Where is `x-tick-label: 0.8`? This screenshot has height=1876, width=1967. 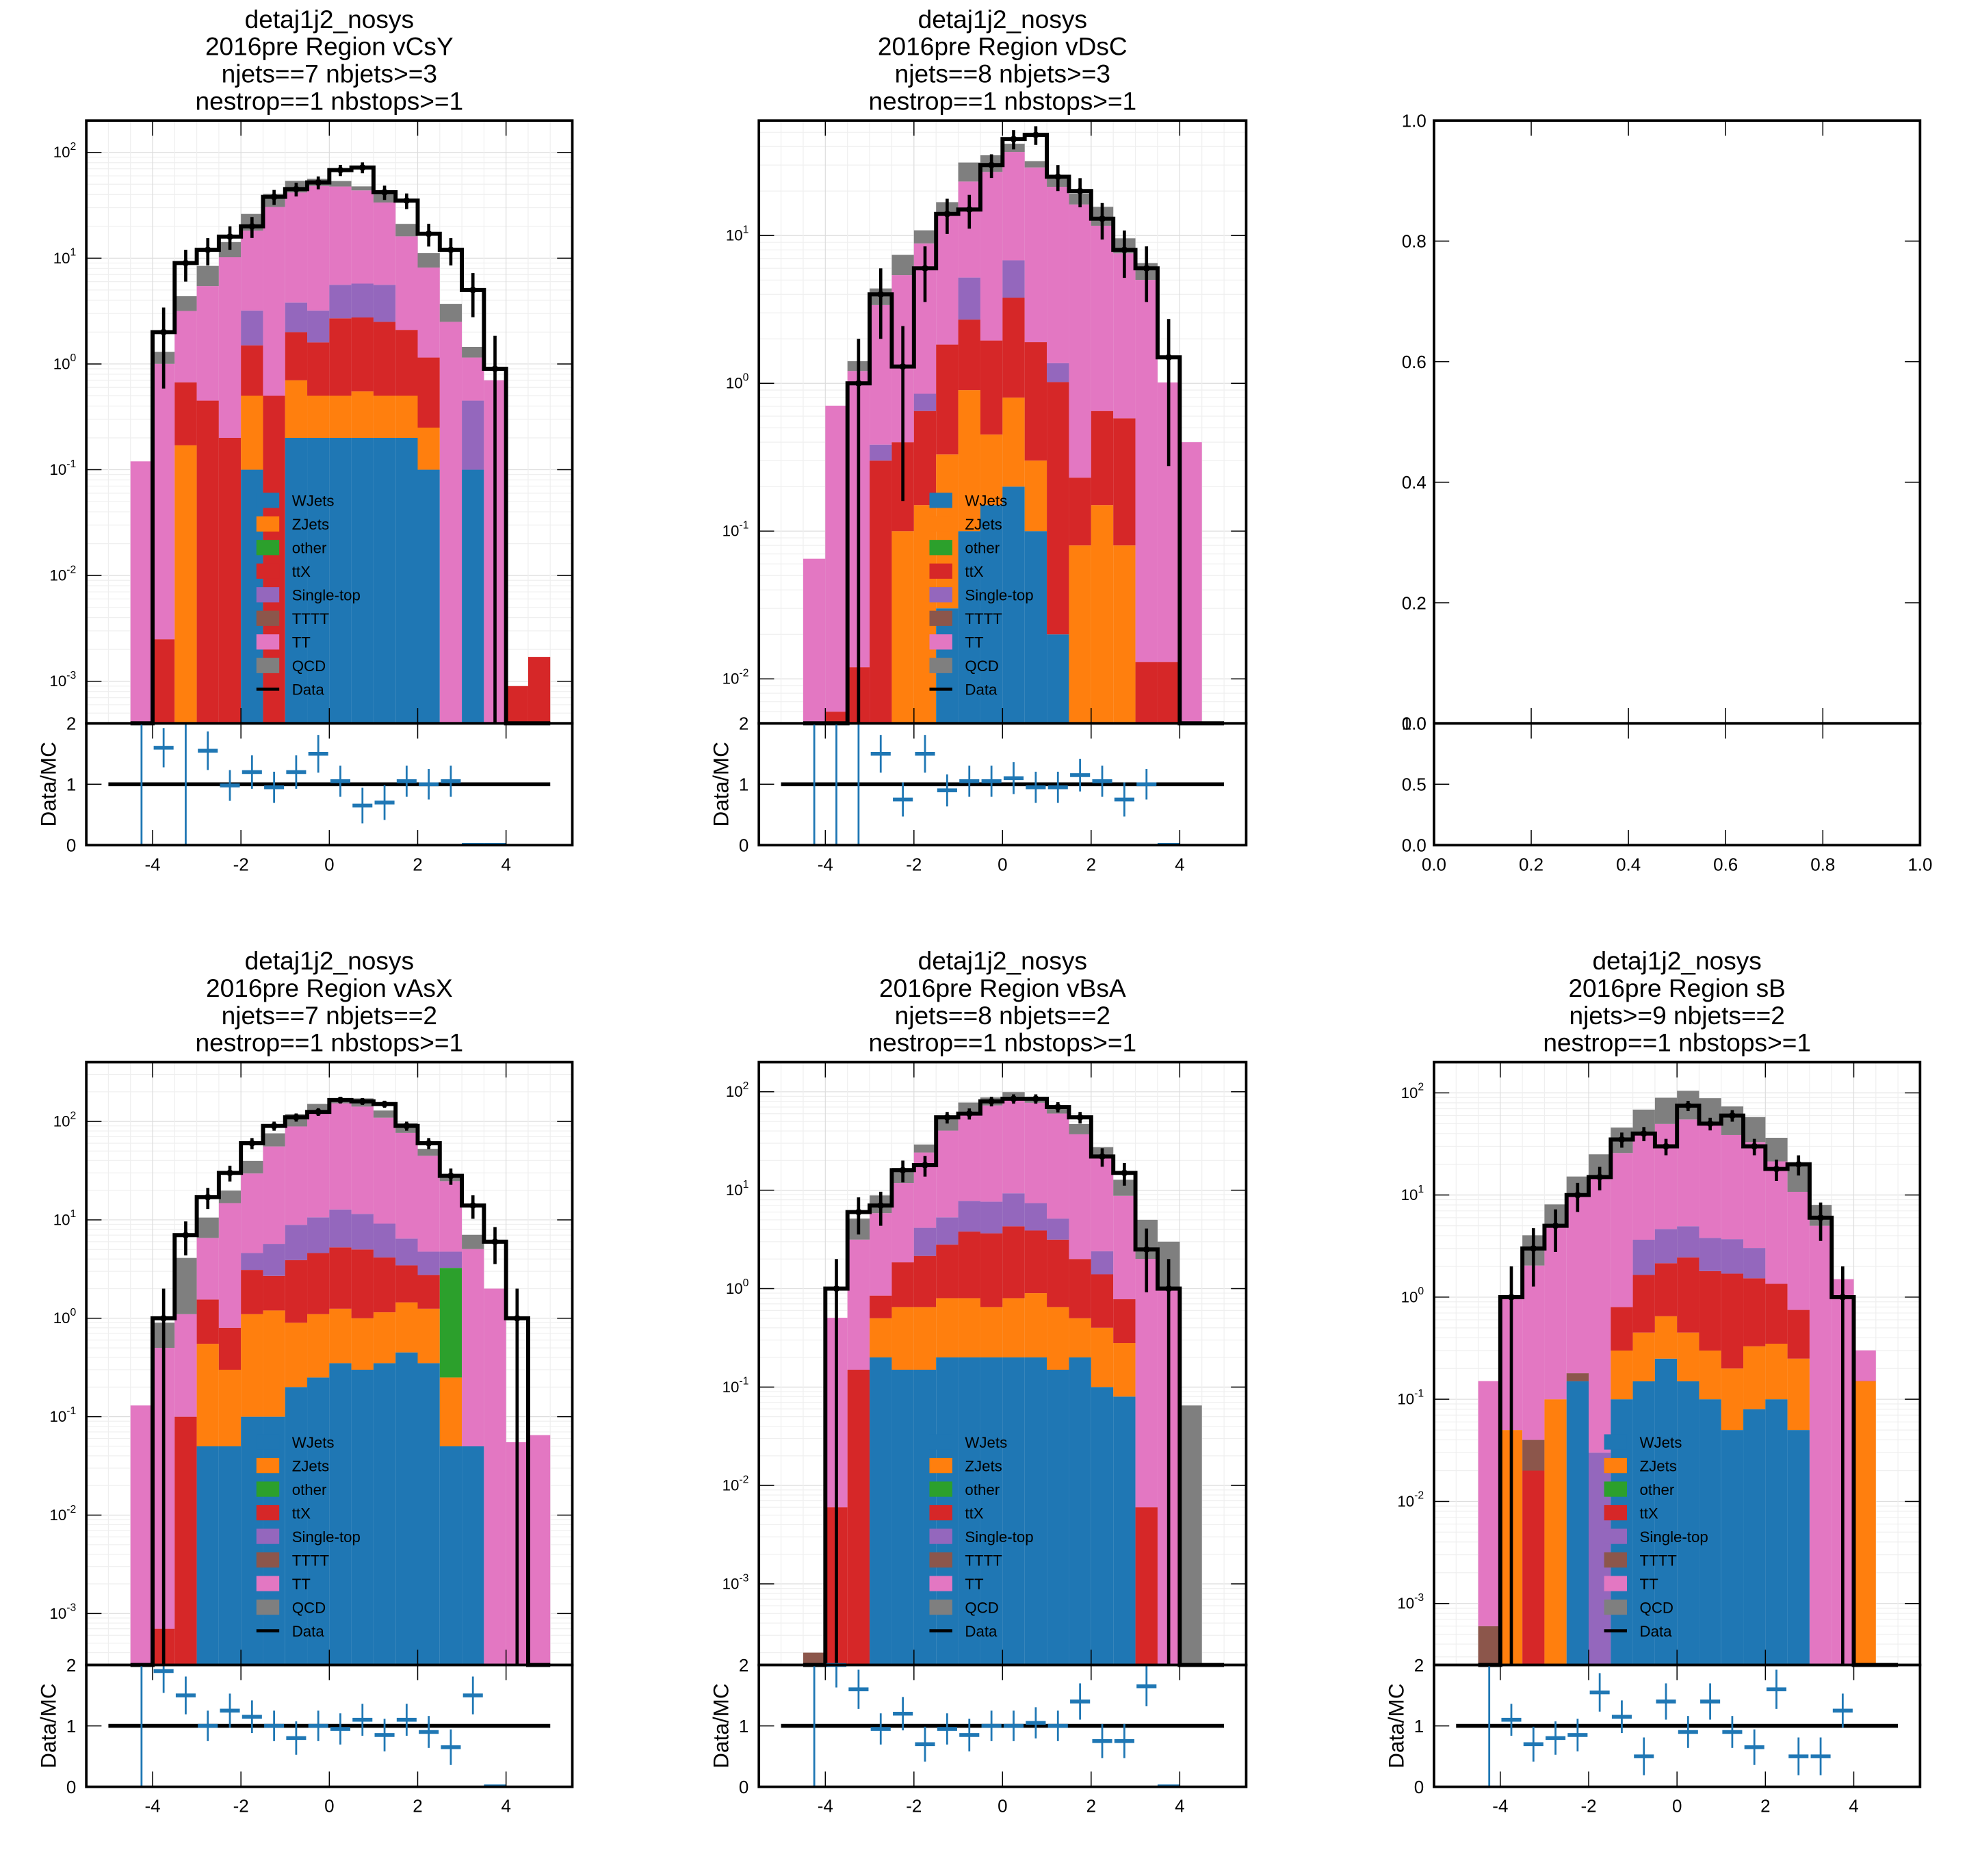 x-tick-label: 0.8 is located at coordinates (1822, 864).